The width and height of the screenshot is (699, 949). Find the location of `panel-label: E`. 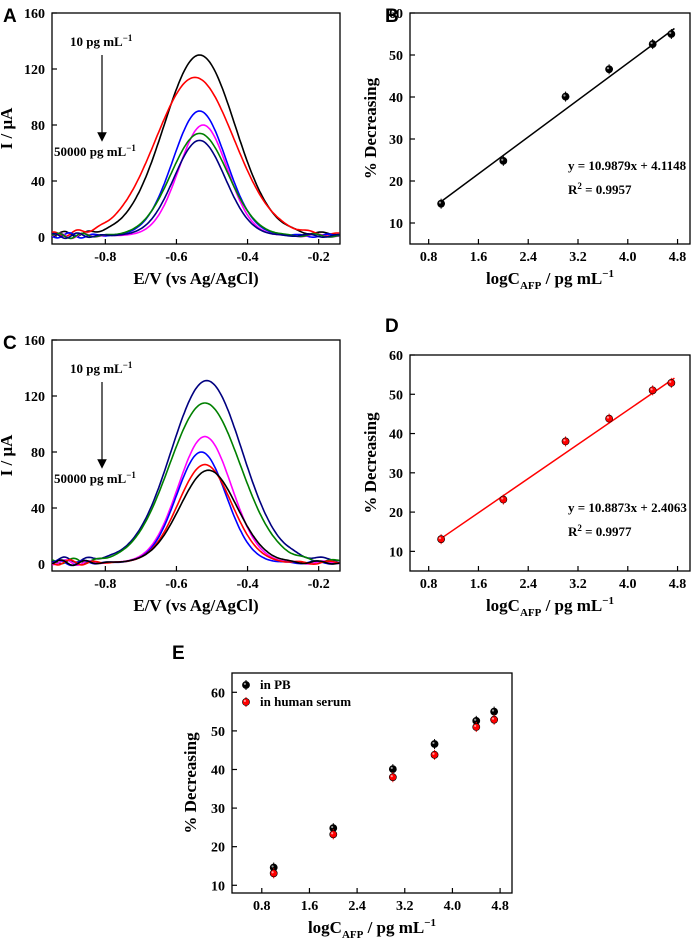

panel-label: E is located at coordinates (178, 653).